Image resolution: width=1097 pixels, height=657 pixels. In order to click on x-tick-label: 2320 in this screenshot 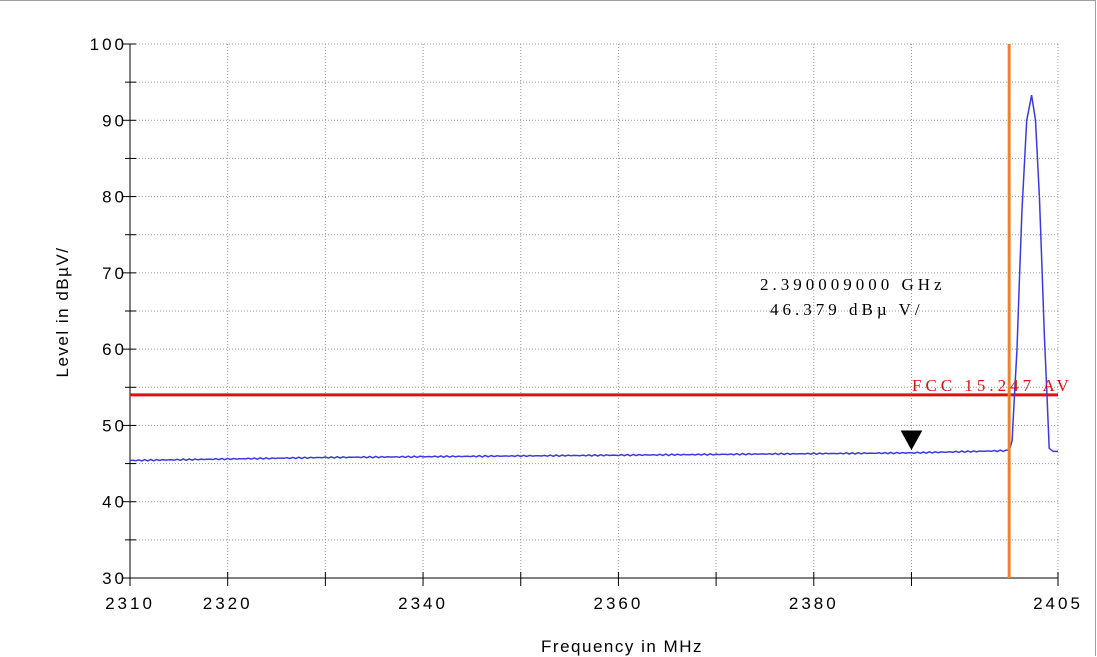, I will do `click(228, 603)`.